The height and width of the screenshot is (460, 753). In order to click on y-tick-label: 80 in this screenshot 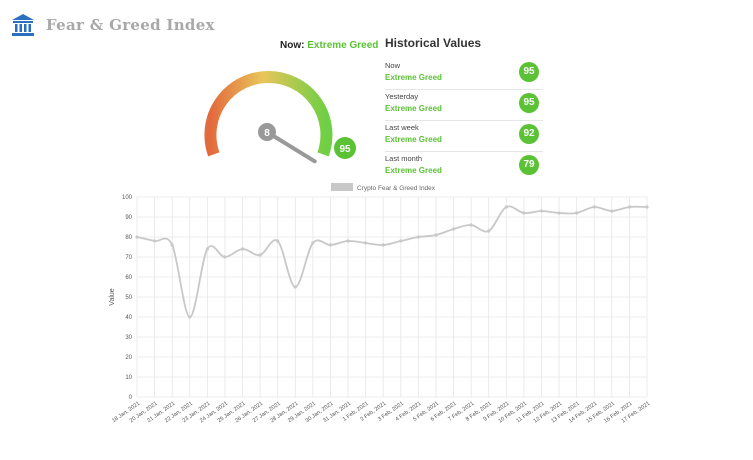, I will do `click(128, 238)`.